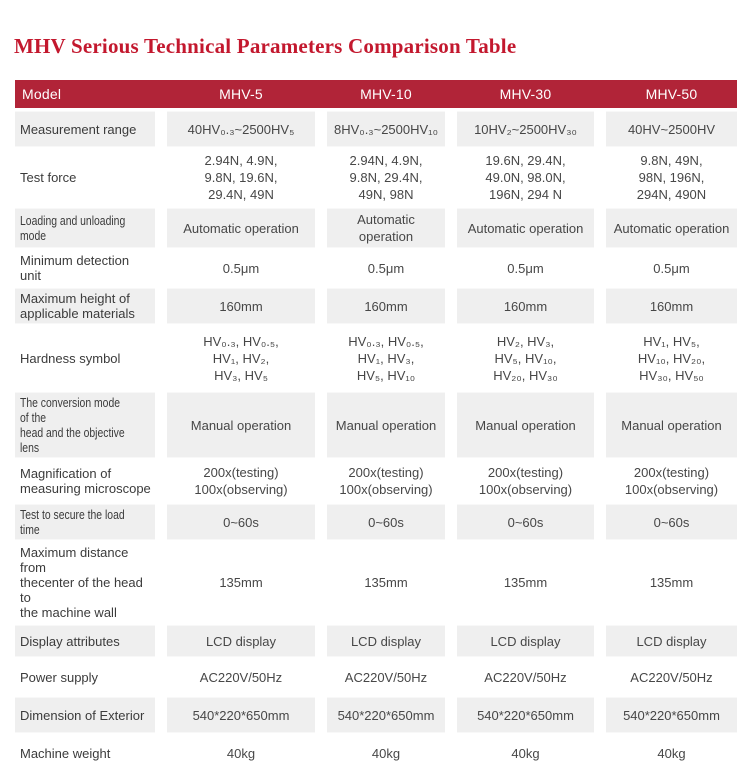  What do you see at coordinates (77, 306) in the screenshot?
I see `row-label-text: Maximum height of applicable materials` at bounding box center [77, 306].